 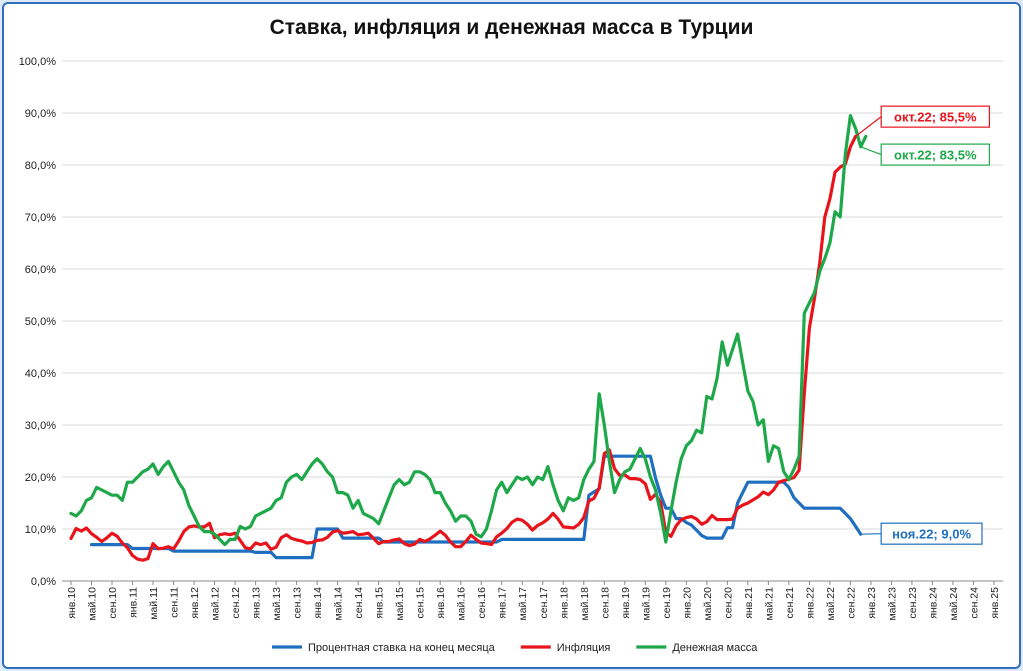 What do you see at coordinates (40, 218) in the screenshot?
I see `y-tick-label: 70,0%` at bounding box center [40, 218].